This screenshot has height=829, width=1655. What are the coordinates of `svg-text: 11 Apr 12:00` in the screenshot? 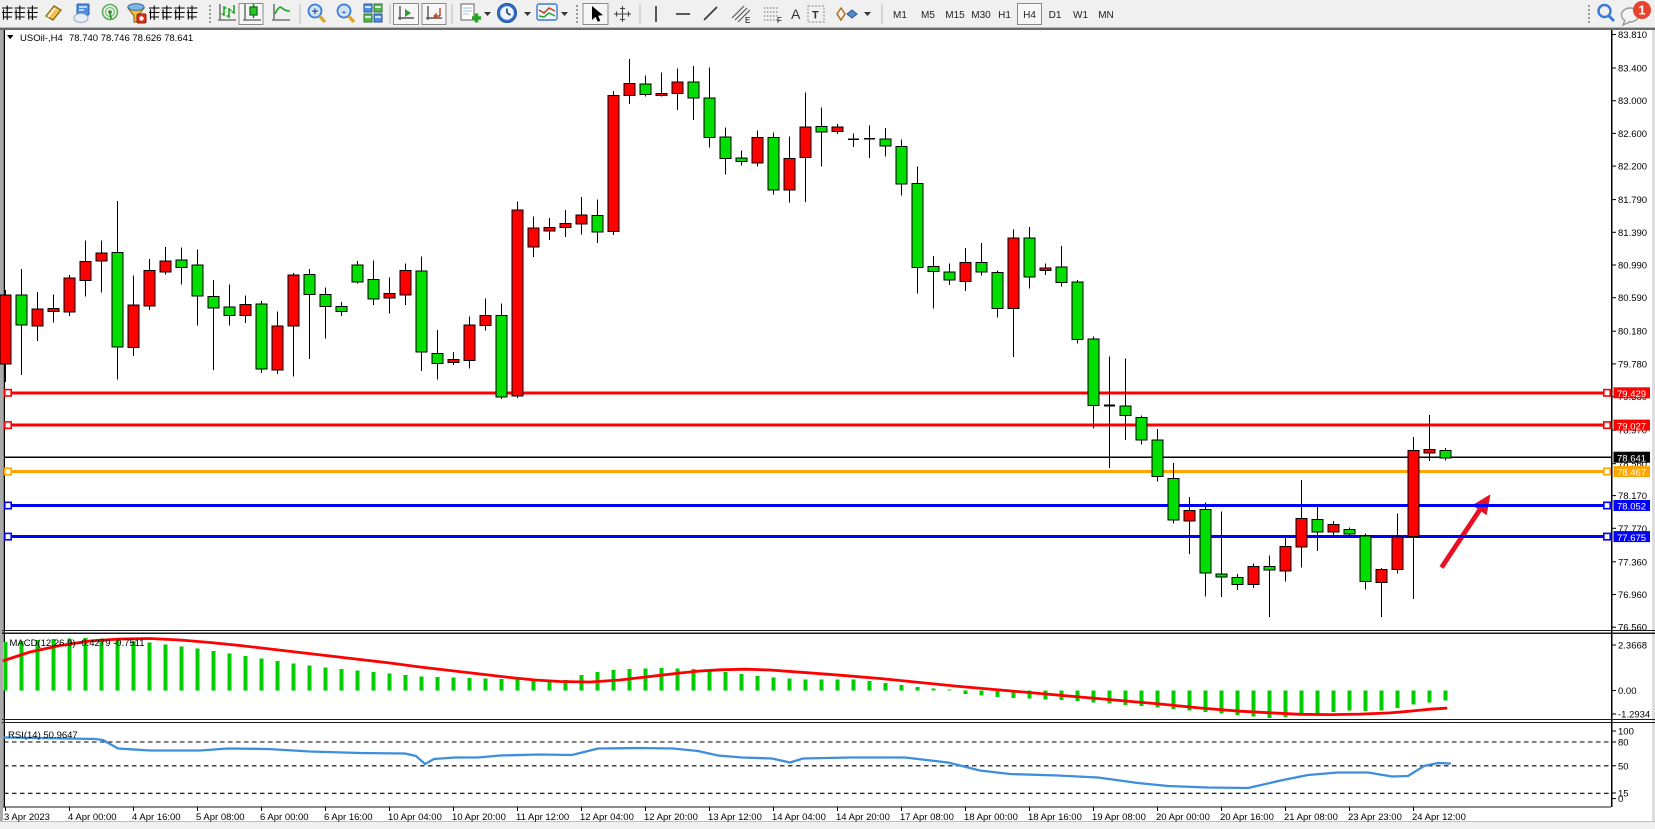 It's located at (542, 817).